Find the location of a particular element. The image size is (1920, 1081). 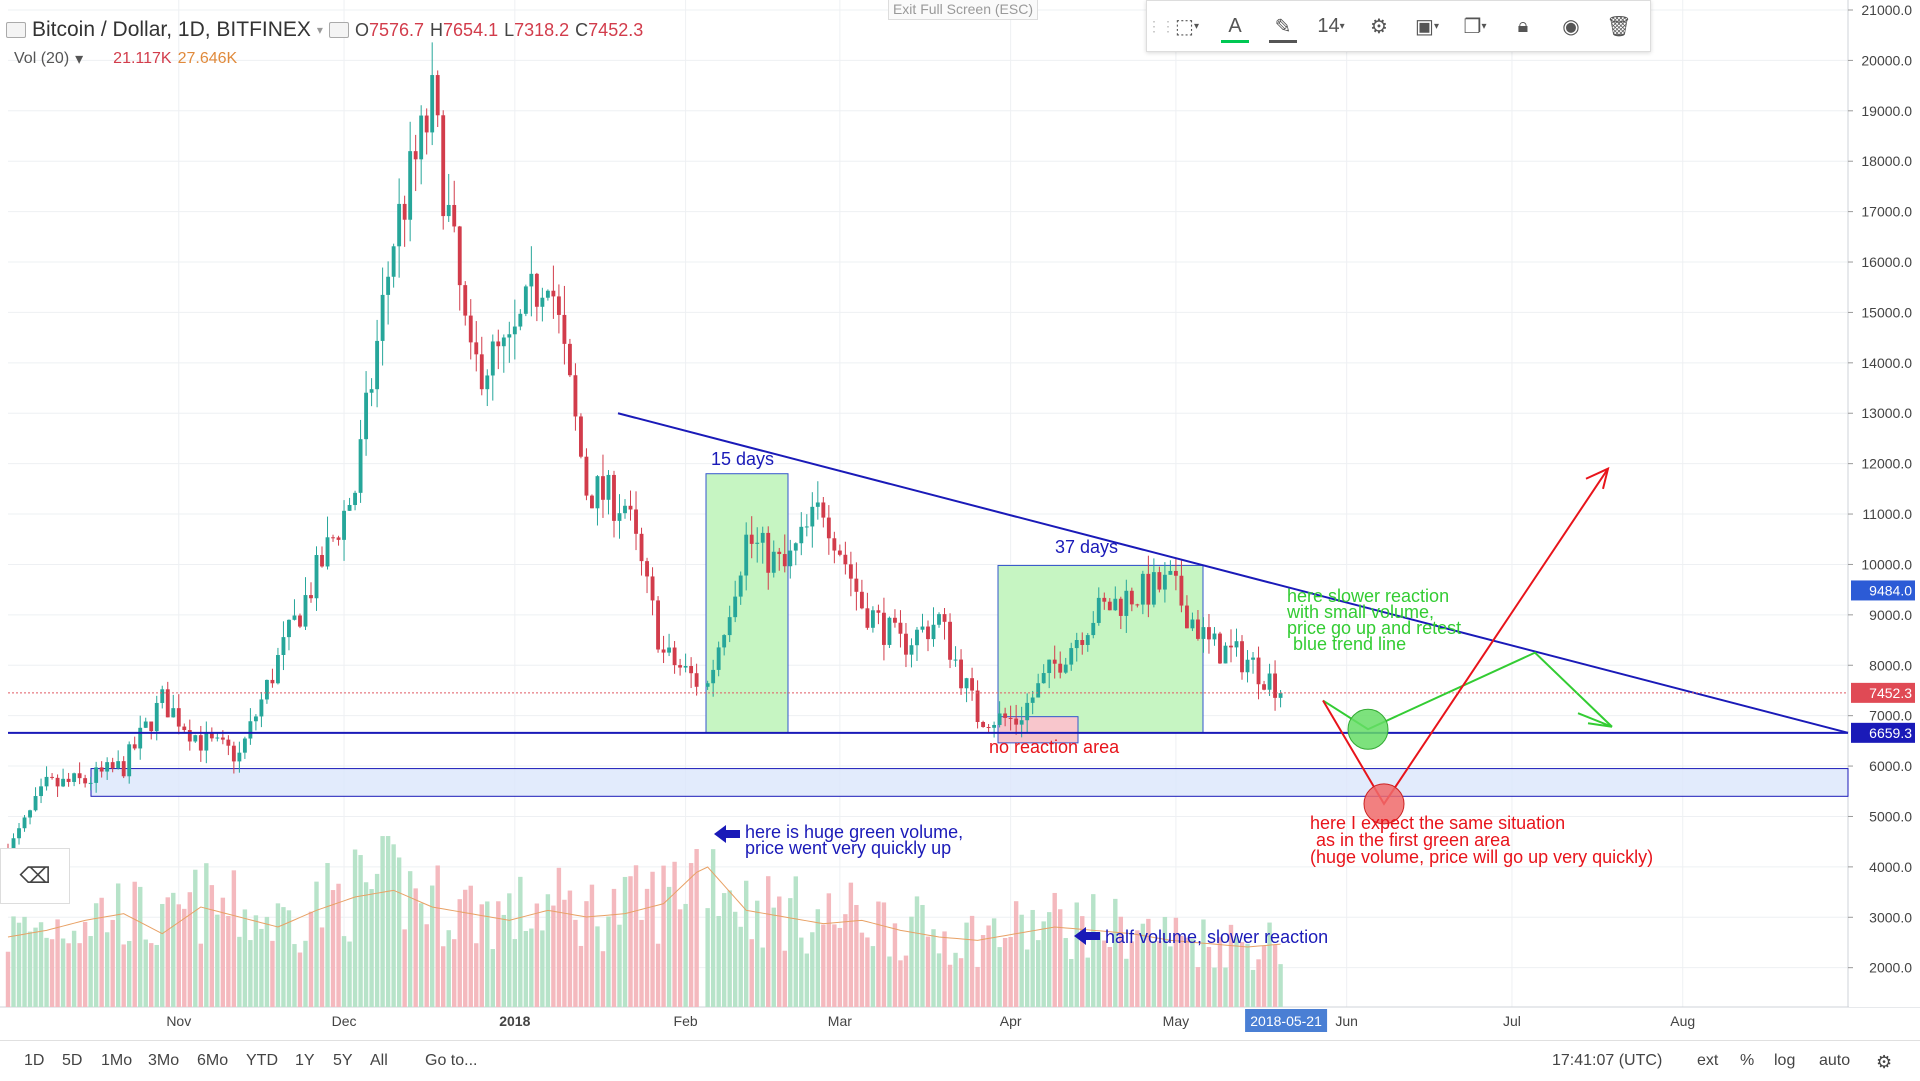

green-target-circle is located at coordinates (1368, 729).